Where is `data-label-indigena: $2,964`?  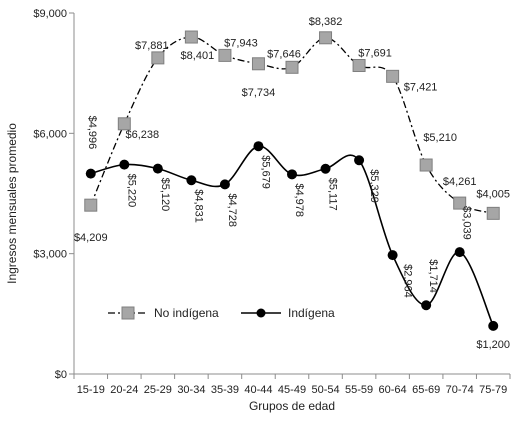
data-label-indigena: $2,964 is located at coordinates (408, 281).